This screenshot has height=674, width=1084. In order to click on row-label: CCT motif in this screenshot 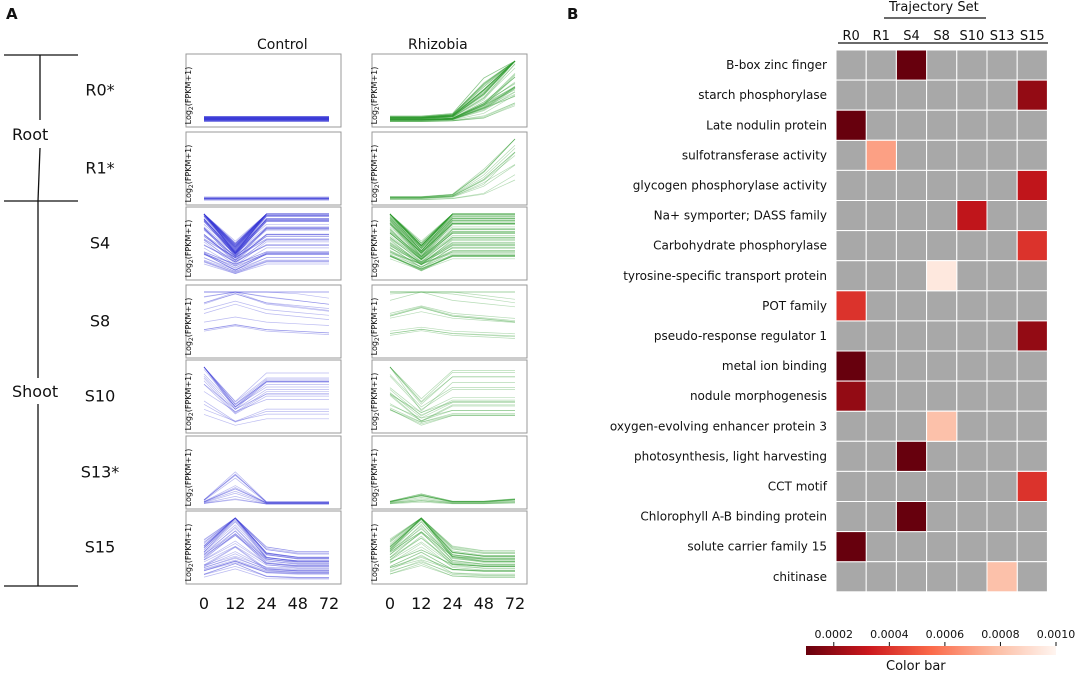, I will do `click(798, 486)`.